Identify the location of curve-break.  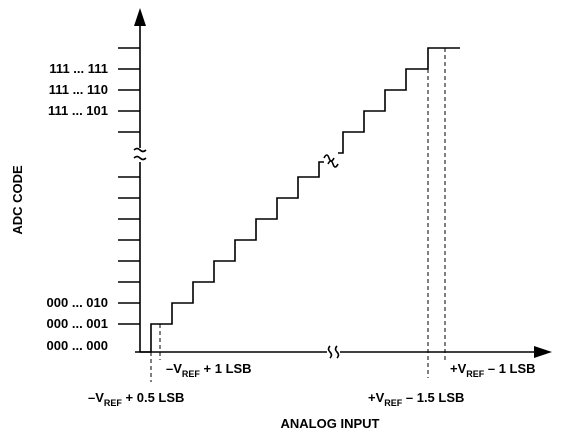
(331, 161).